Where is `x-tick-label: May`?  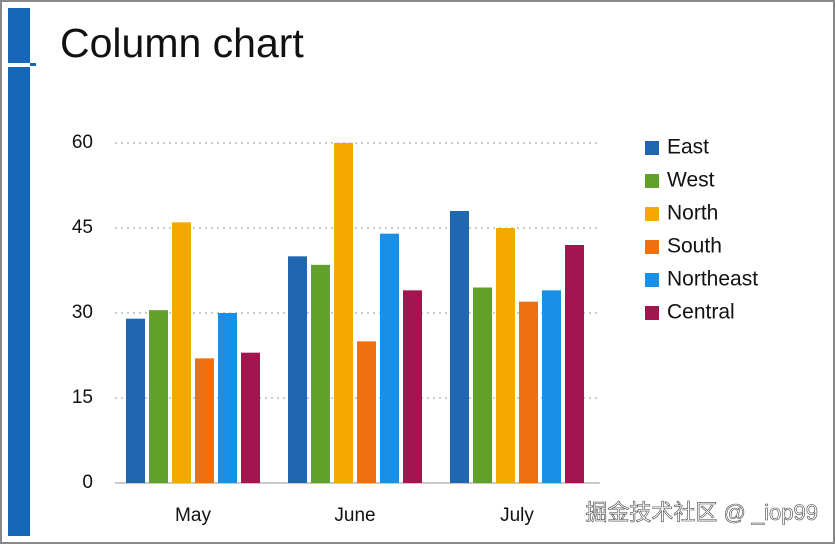
x-tick-label: May is located at coordinates (193, 515).